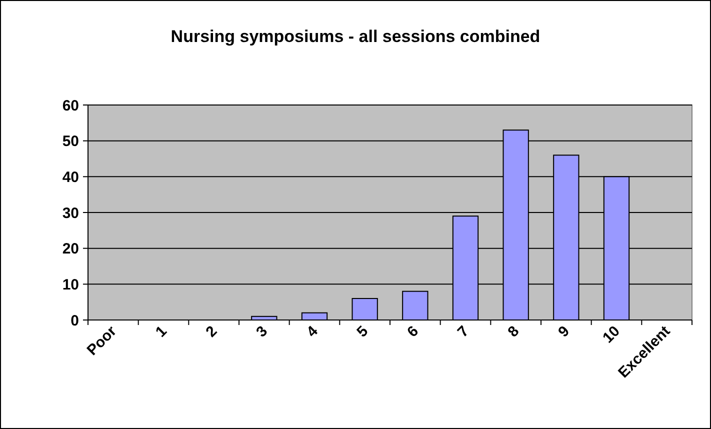  What do you see at coordinates (612, 334) in the screenshot?
I see `x-tick-label: 10` at bounding box center [612, 334].